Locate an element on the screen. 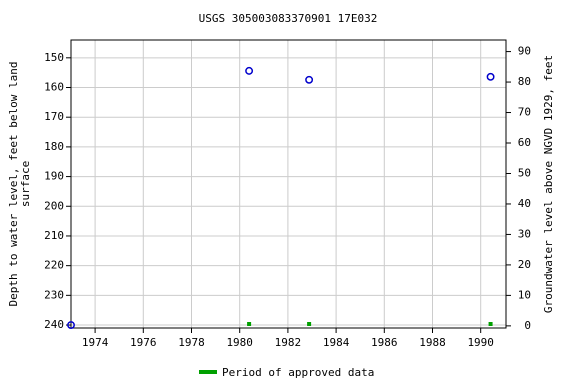 The width and height of the screenshot is (576, 384). y-tick-label: 180 is located at coordinates (54, 146).